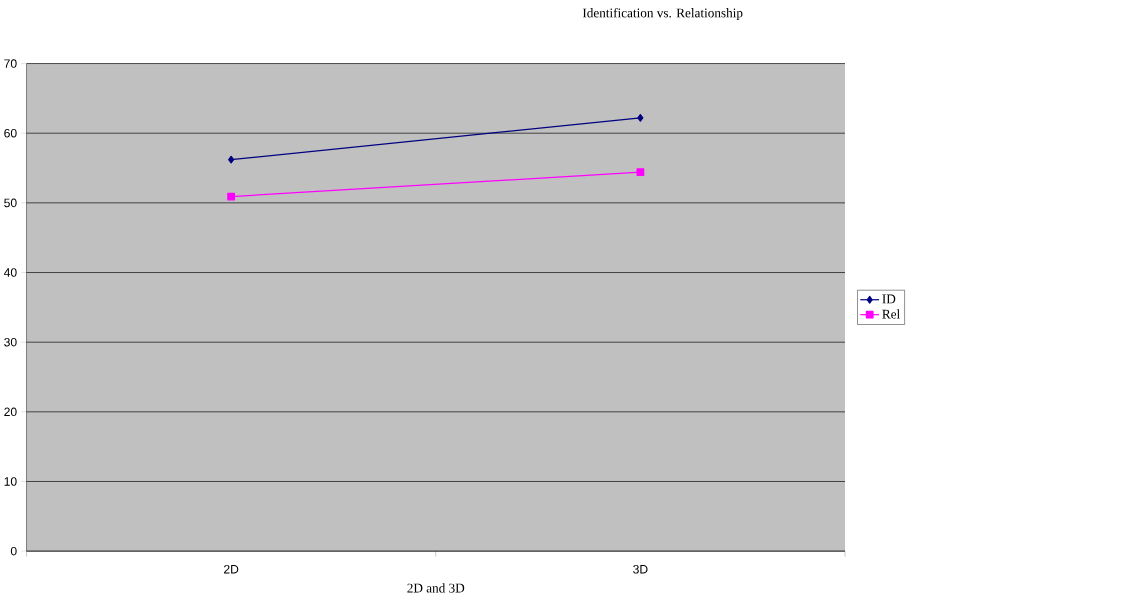 The width and height of the screenshot is (1128, 607). I want to click on y-tick-label: 50, so click(10, 203).